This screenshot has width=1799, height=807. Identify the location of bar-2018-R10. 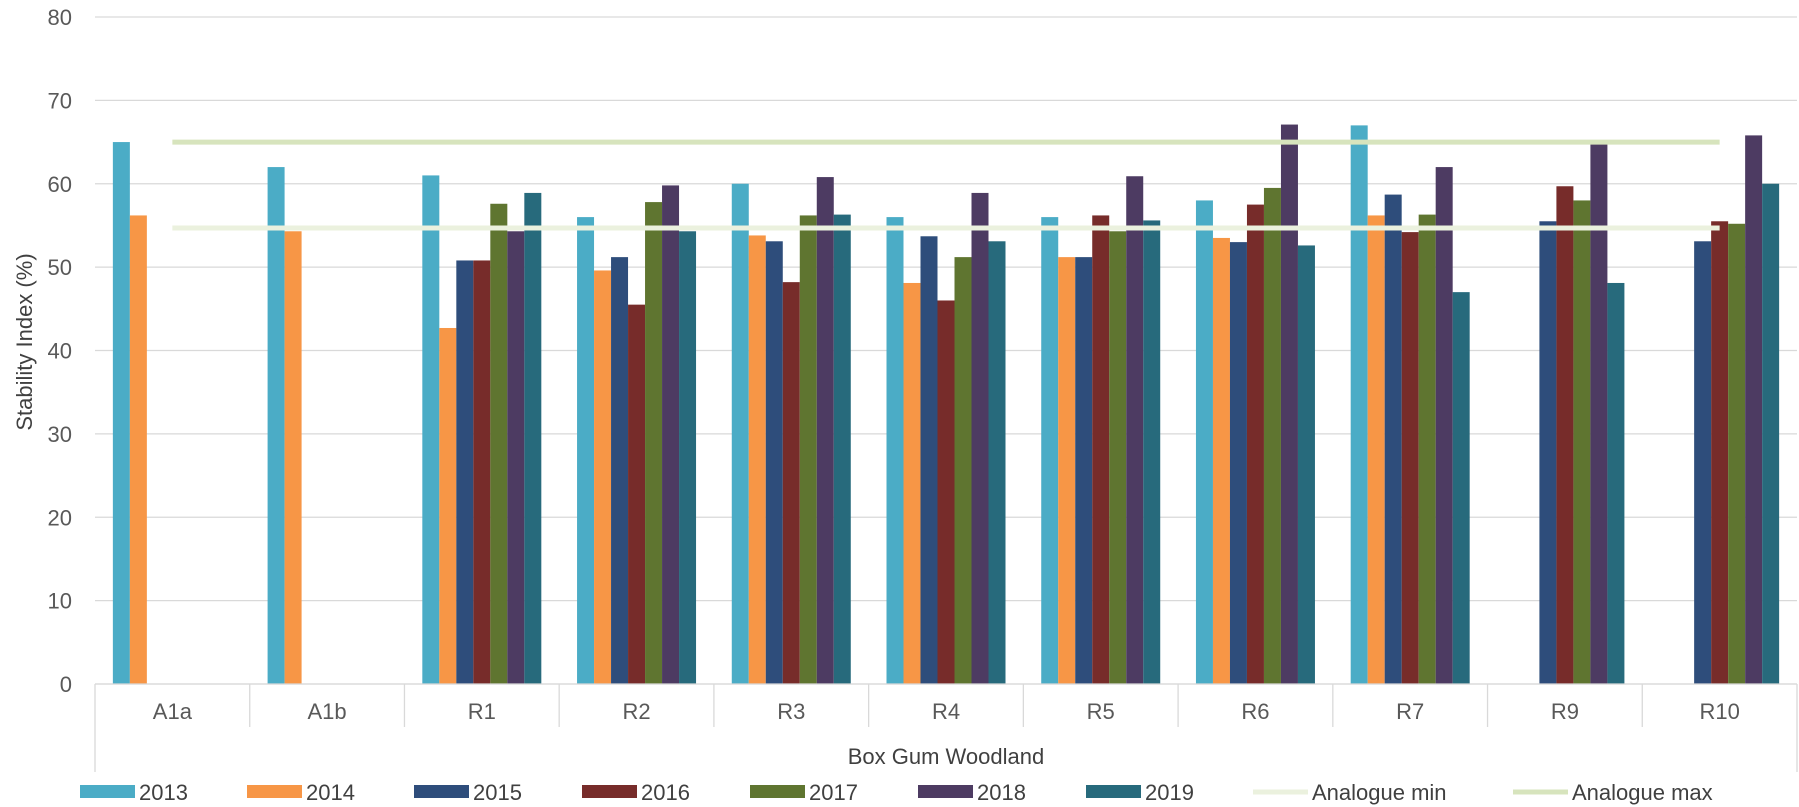
(1754, 409).